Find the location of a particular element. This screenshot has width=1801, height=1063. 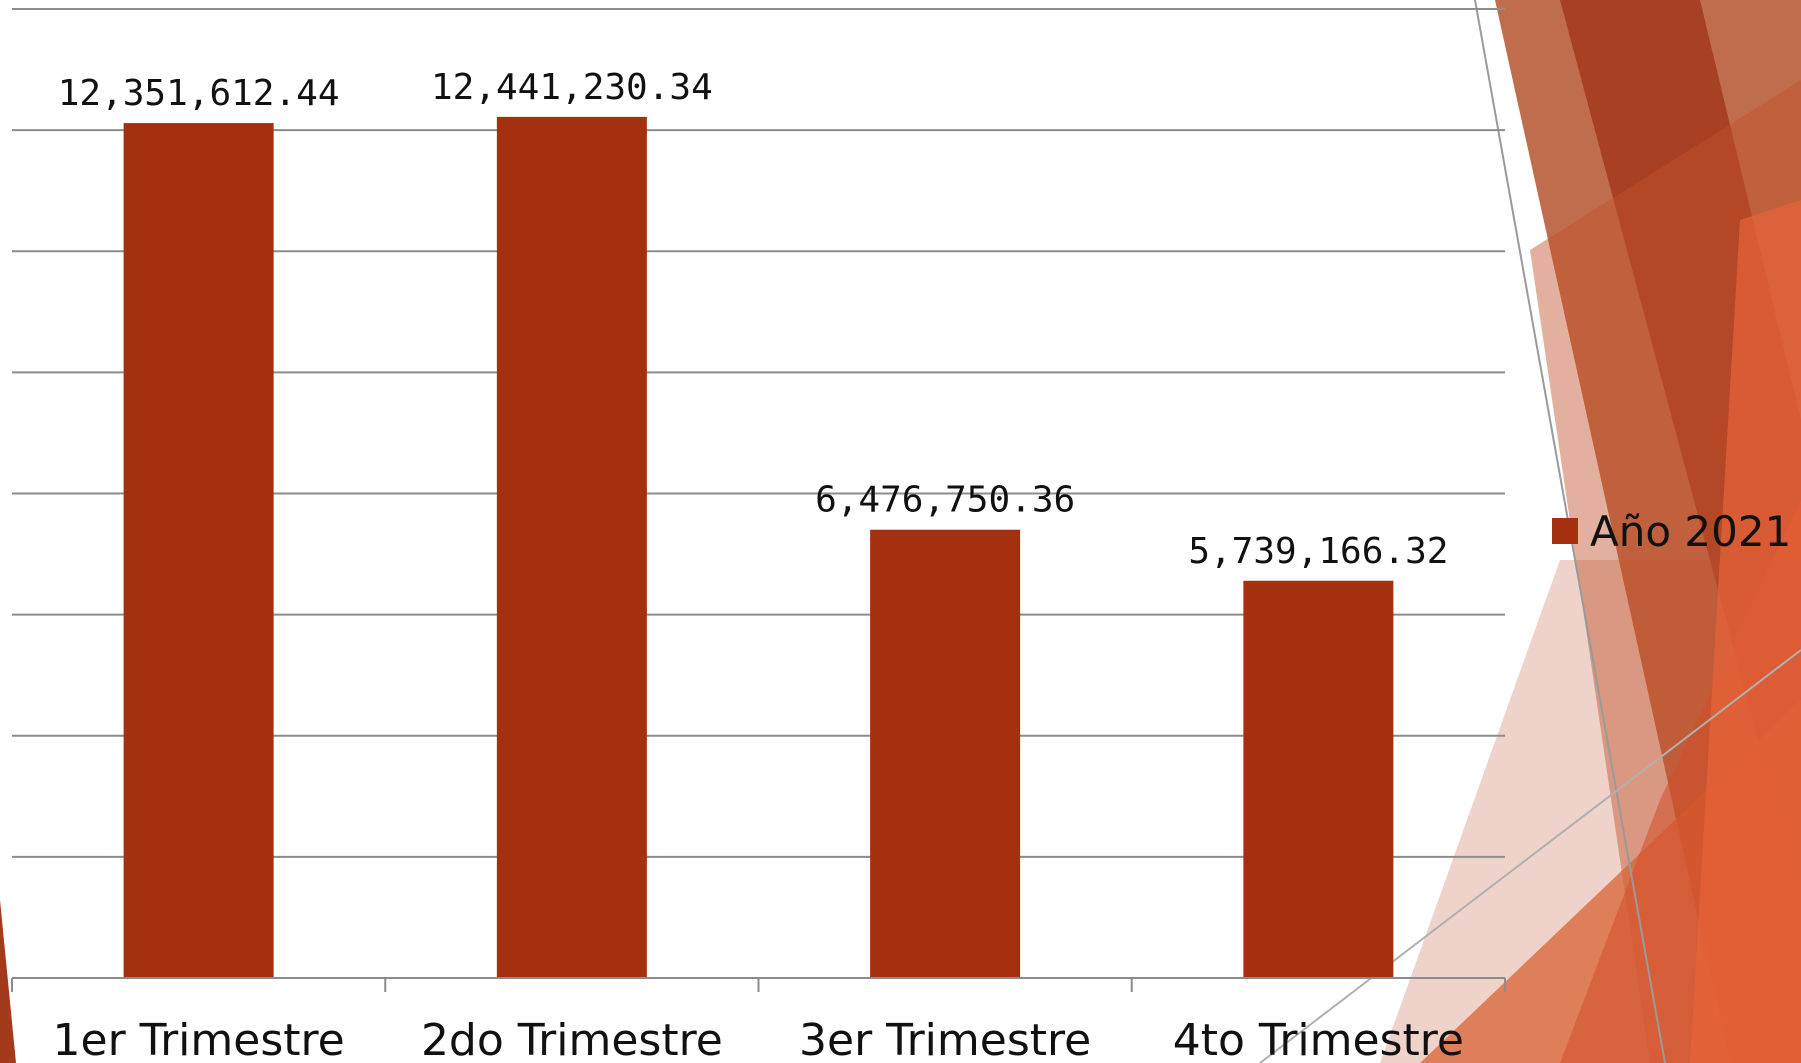

data-label: 12,351,612.44 is located at coordinates (199, 93).